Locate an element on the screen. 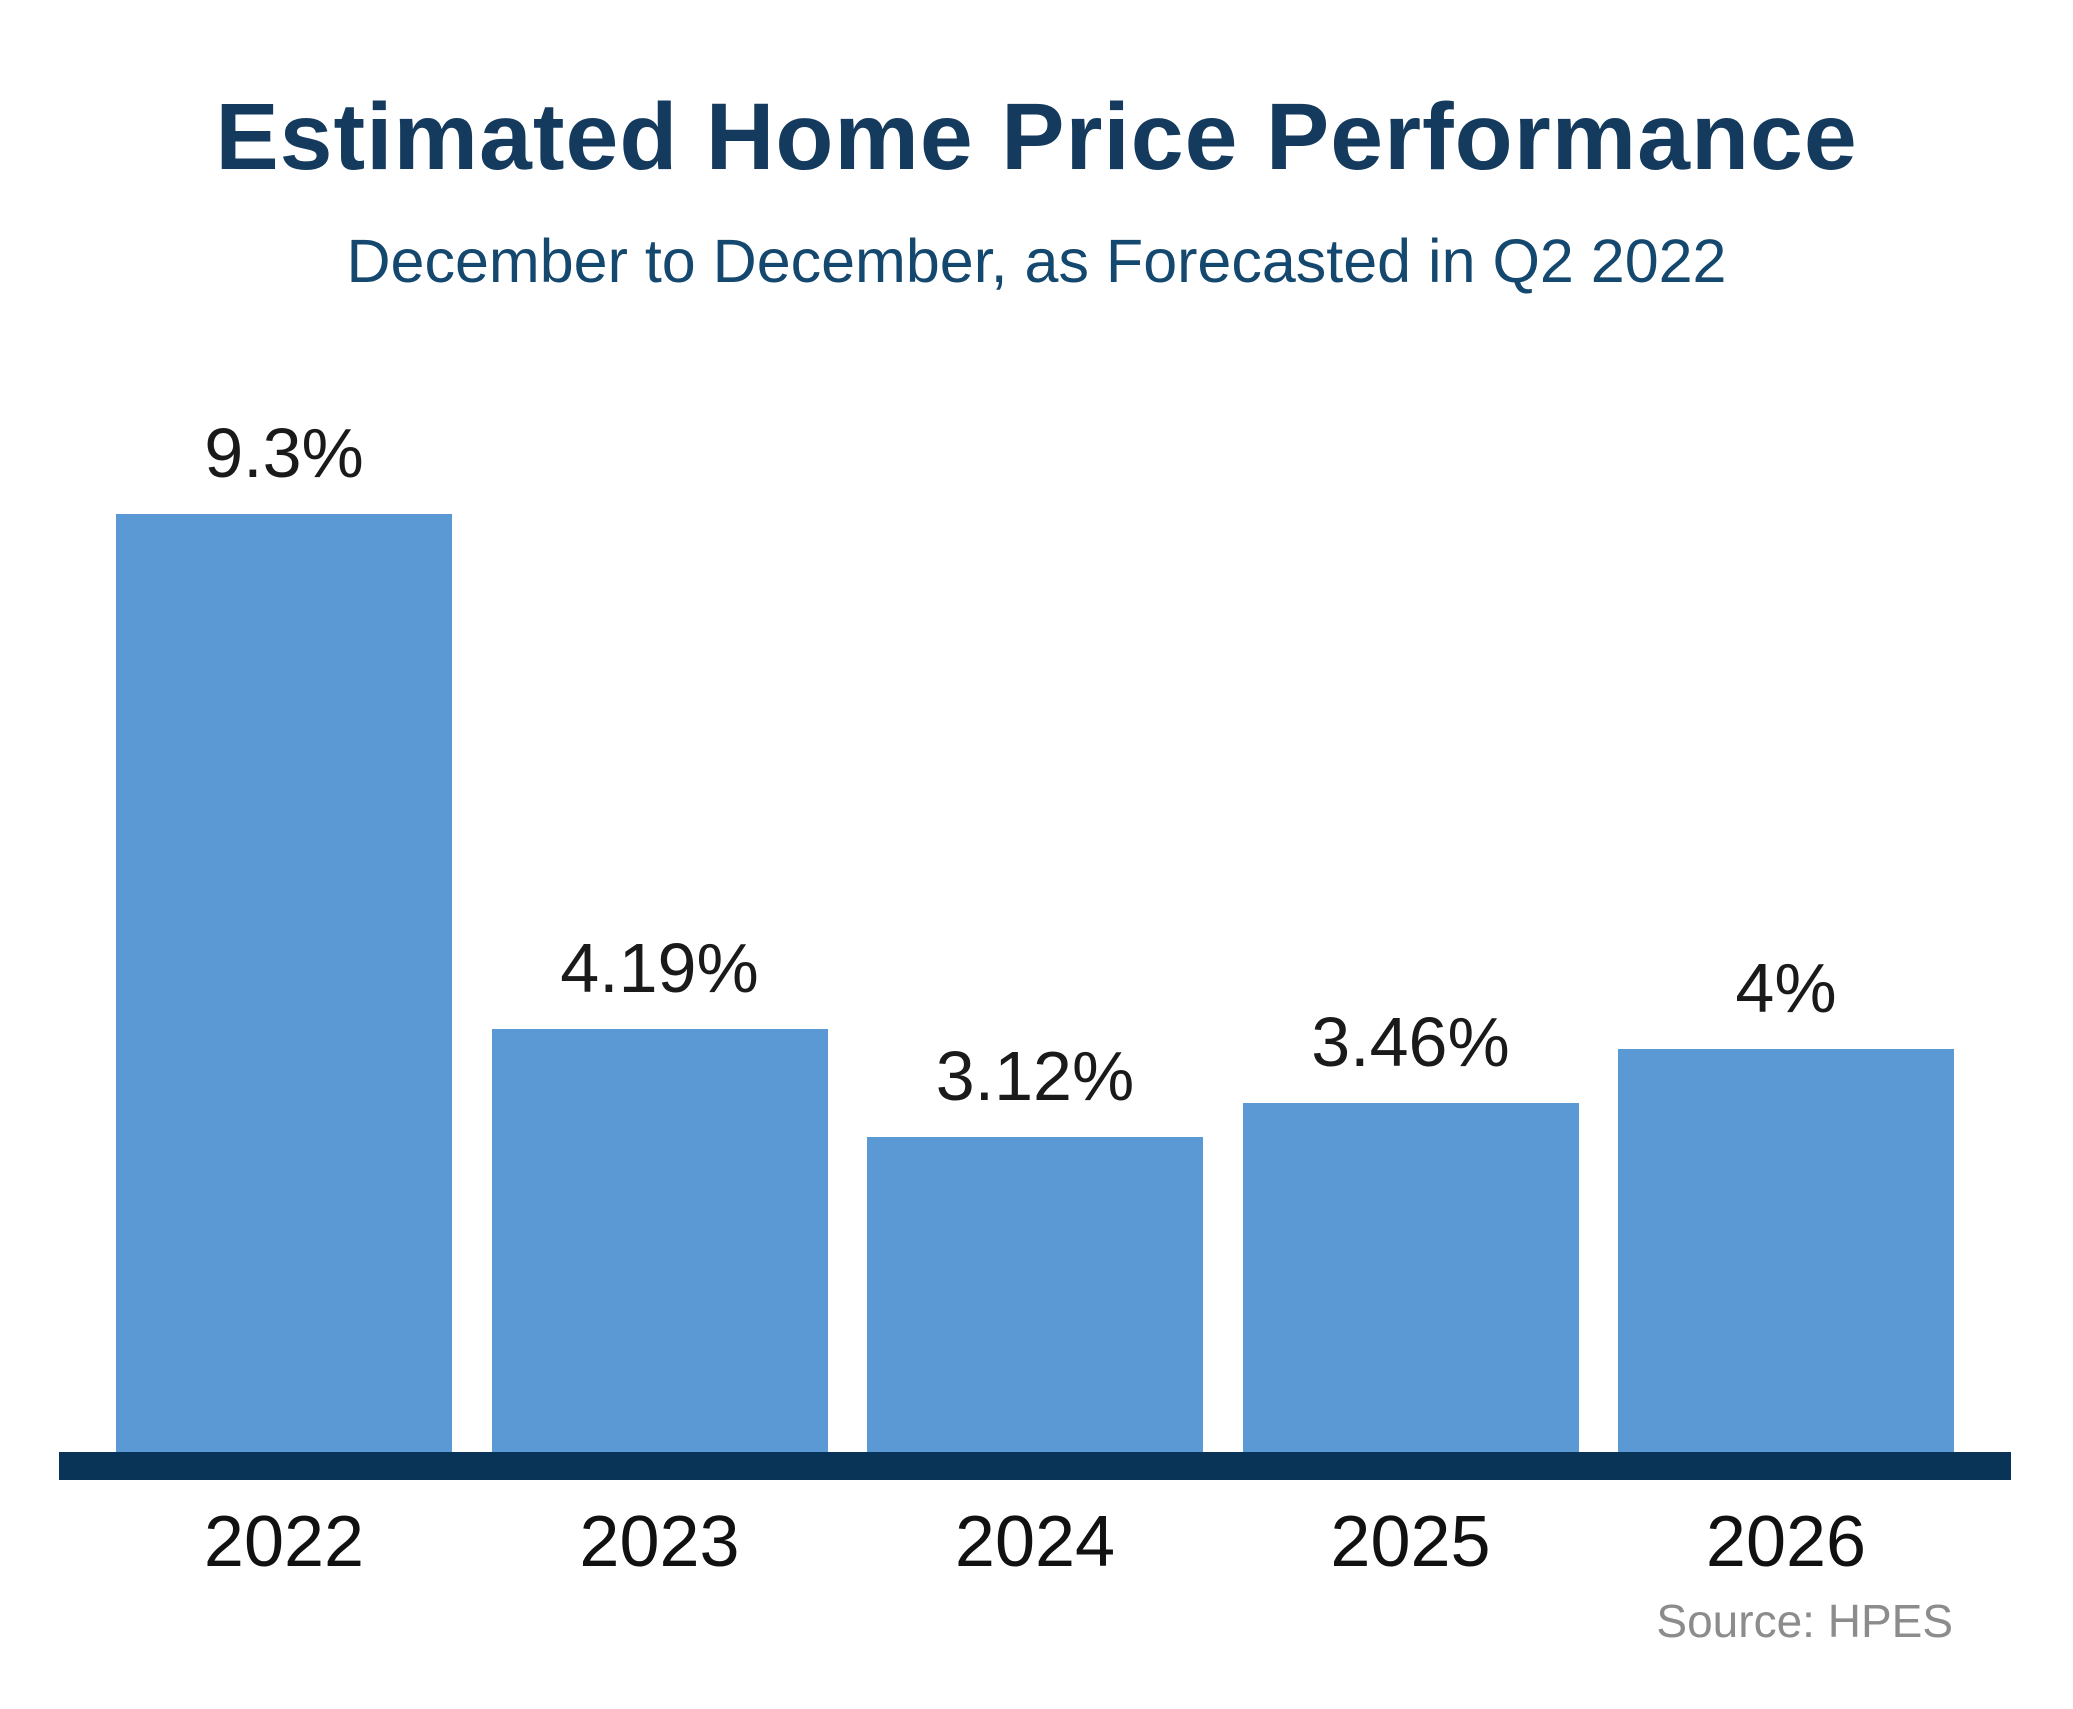  x-axis-label: 2024 is located at coordinates (1035, 1542).